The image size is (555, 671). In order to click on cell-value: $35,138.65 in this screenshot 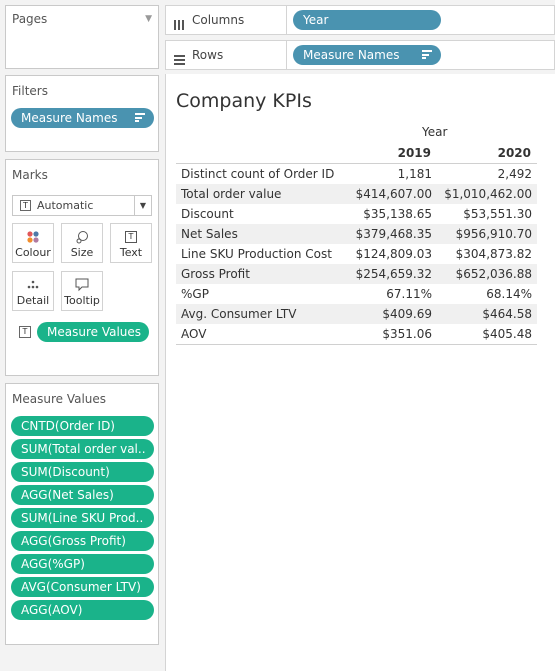, I will do `click(397, 214)`.